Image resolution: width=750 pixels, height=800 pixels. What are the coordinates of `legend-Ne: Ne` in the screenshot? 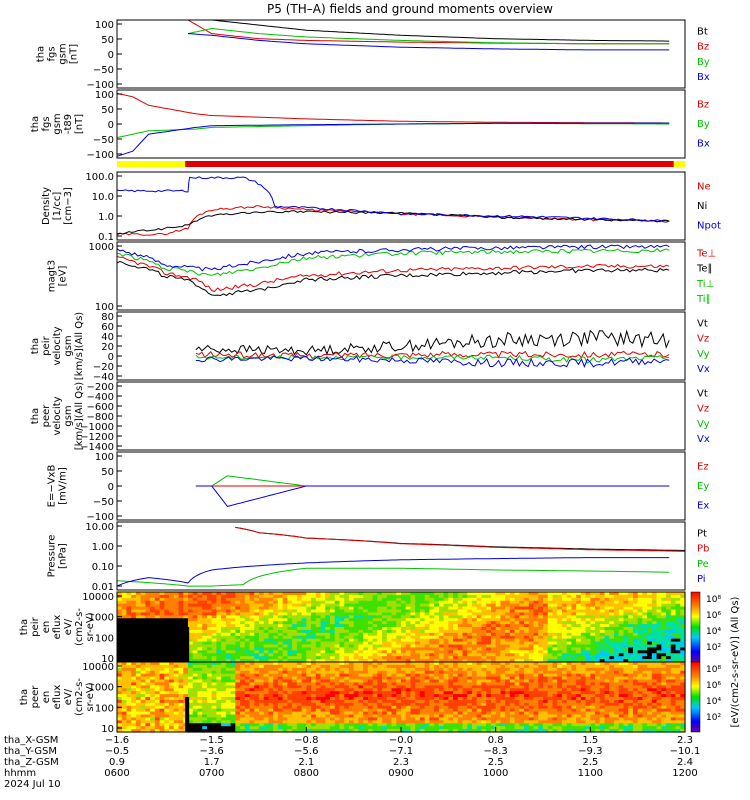 It's located at (704, 187).